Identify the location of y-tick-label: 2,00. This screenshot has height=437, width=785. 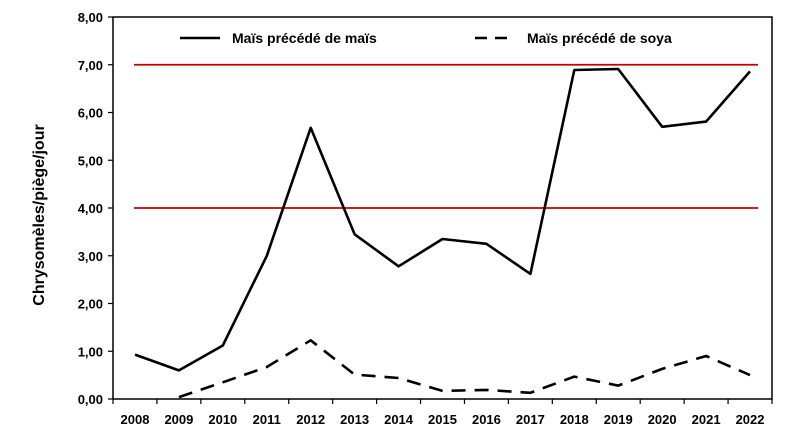
(90, 304).